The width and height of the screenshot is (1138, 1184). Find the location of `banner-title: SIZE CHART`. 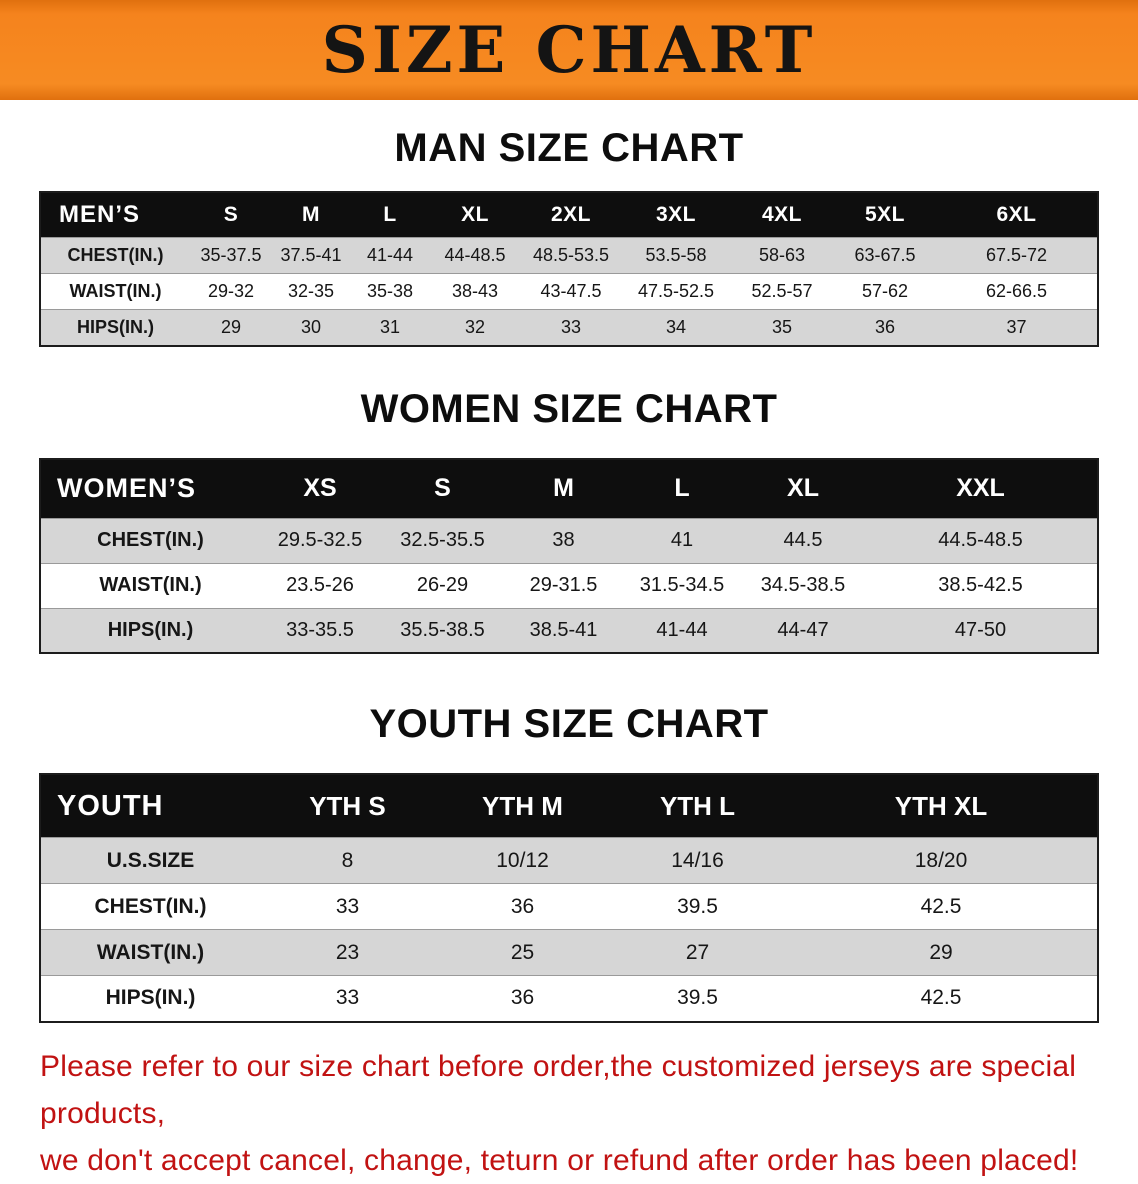

banner-title: SIZE CHART is located at coordinates (569, 50).